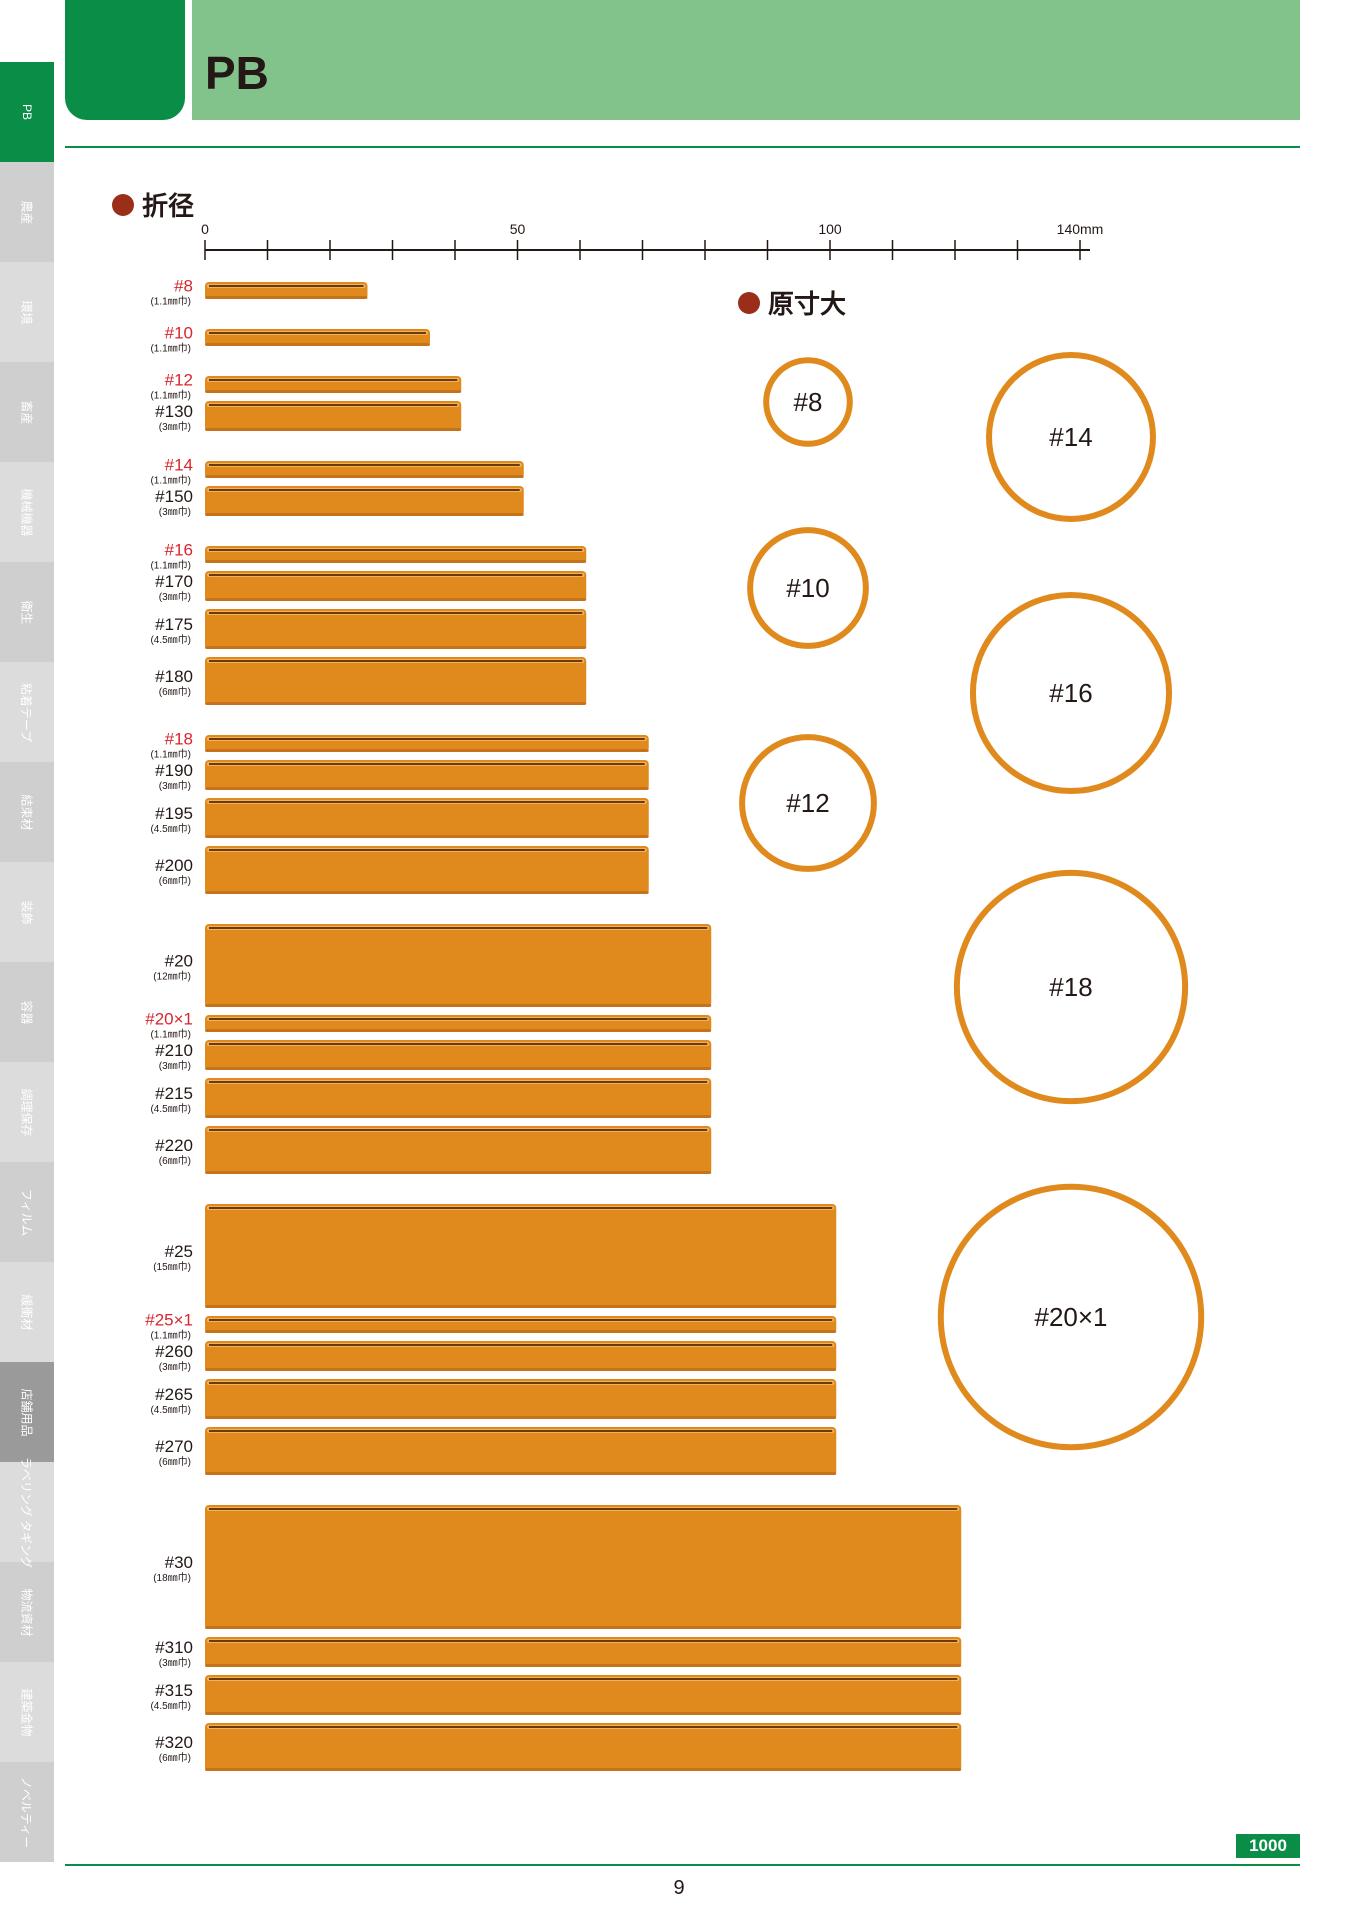 Image resolution: width=1358 pixels, height=1920 pixels. What do you see at coordinates (27, 1112) in the screenshot?
I see `sidebar-tab-10: 調理保存` at bounding box center [27, 1112].